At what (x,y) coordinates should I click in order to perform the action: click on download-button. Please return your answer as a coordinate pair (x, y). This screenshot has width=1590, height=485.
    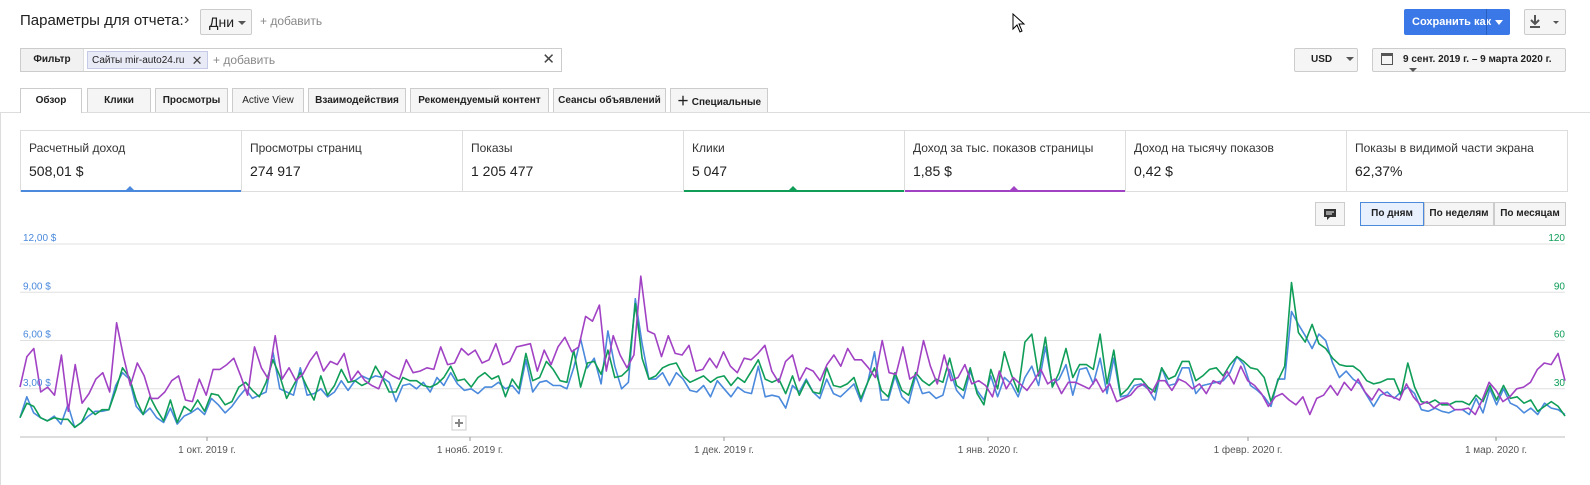
    Looking at the image, I should click on (1545, 22).